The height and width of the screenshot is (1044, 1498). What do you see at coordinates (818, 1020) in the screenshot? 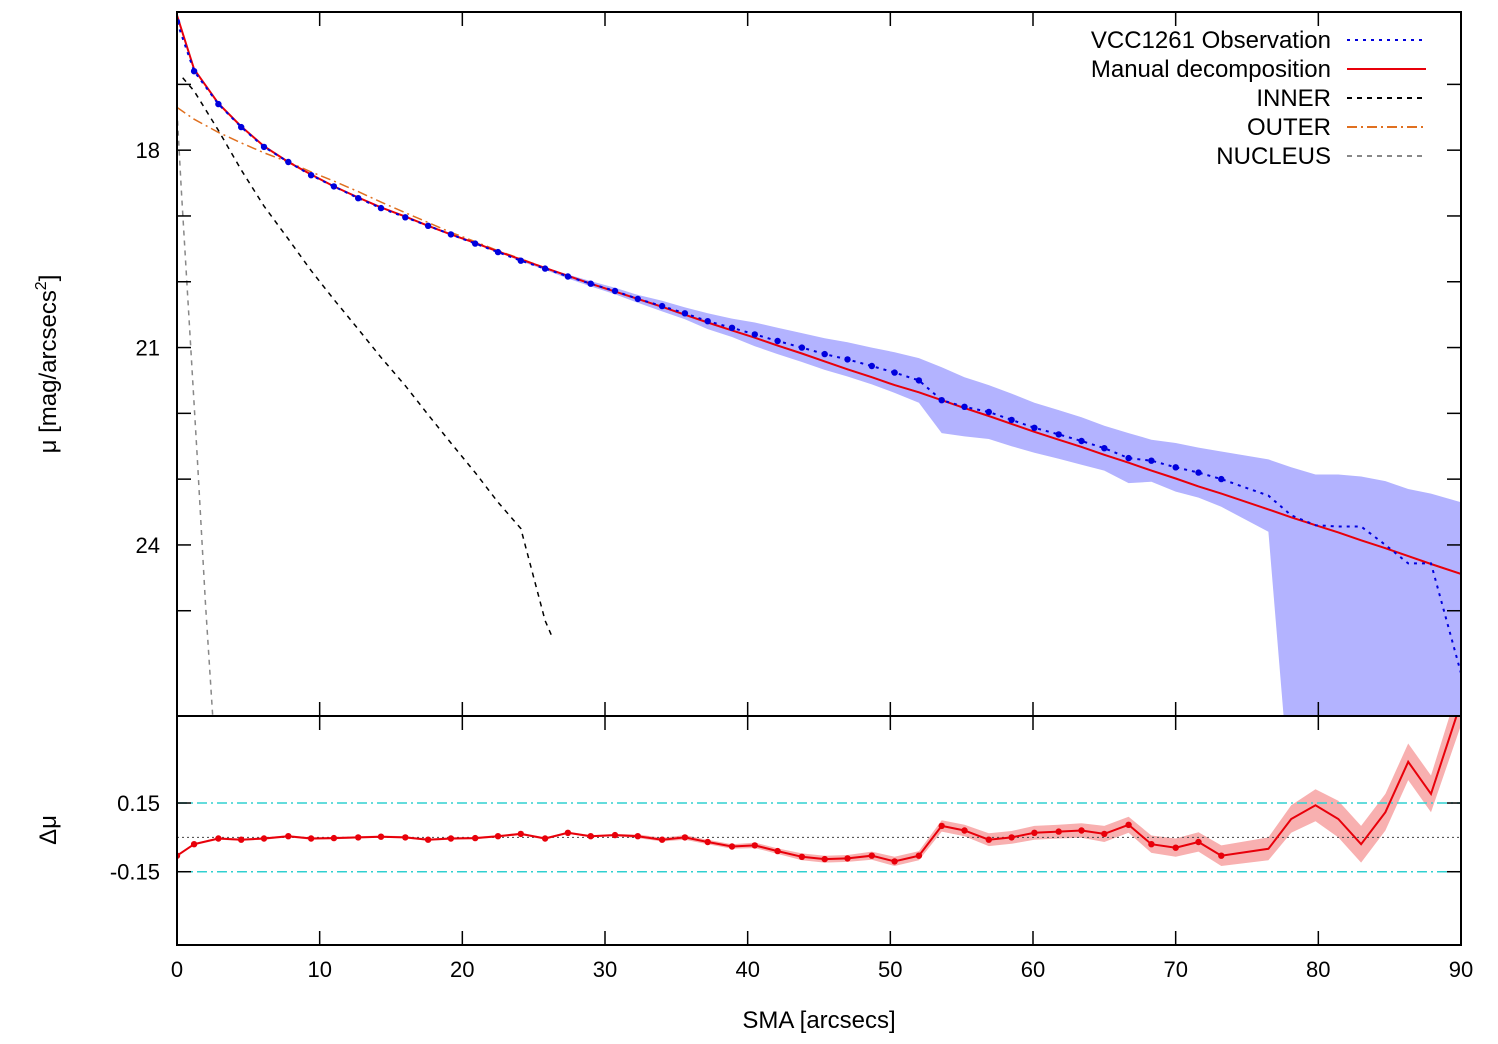
I see `x-axis-label: SMA [arcsecs]` at bounding box center [818, 1020].